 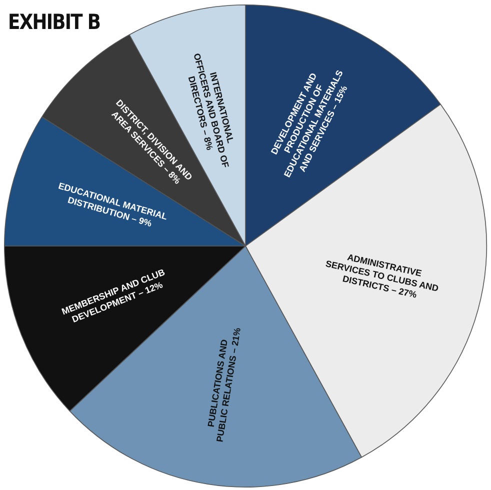 What do you see at coordinates (54, 22) in the screenshot?
I see `chart-title: EXHIBIT B` at bounding box center [54, 22].